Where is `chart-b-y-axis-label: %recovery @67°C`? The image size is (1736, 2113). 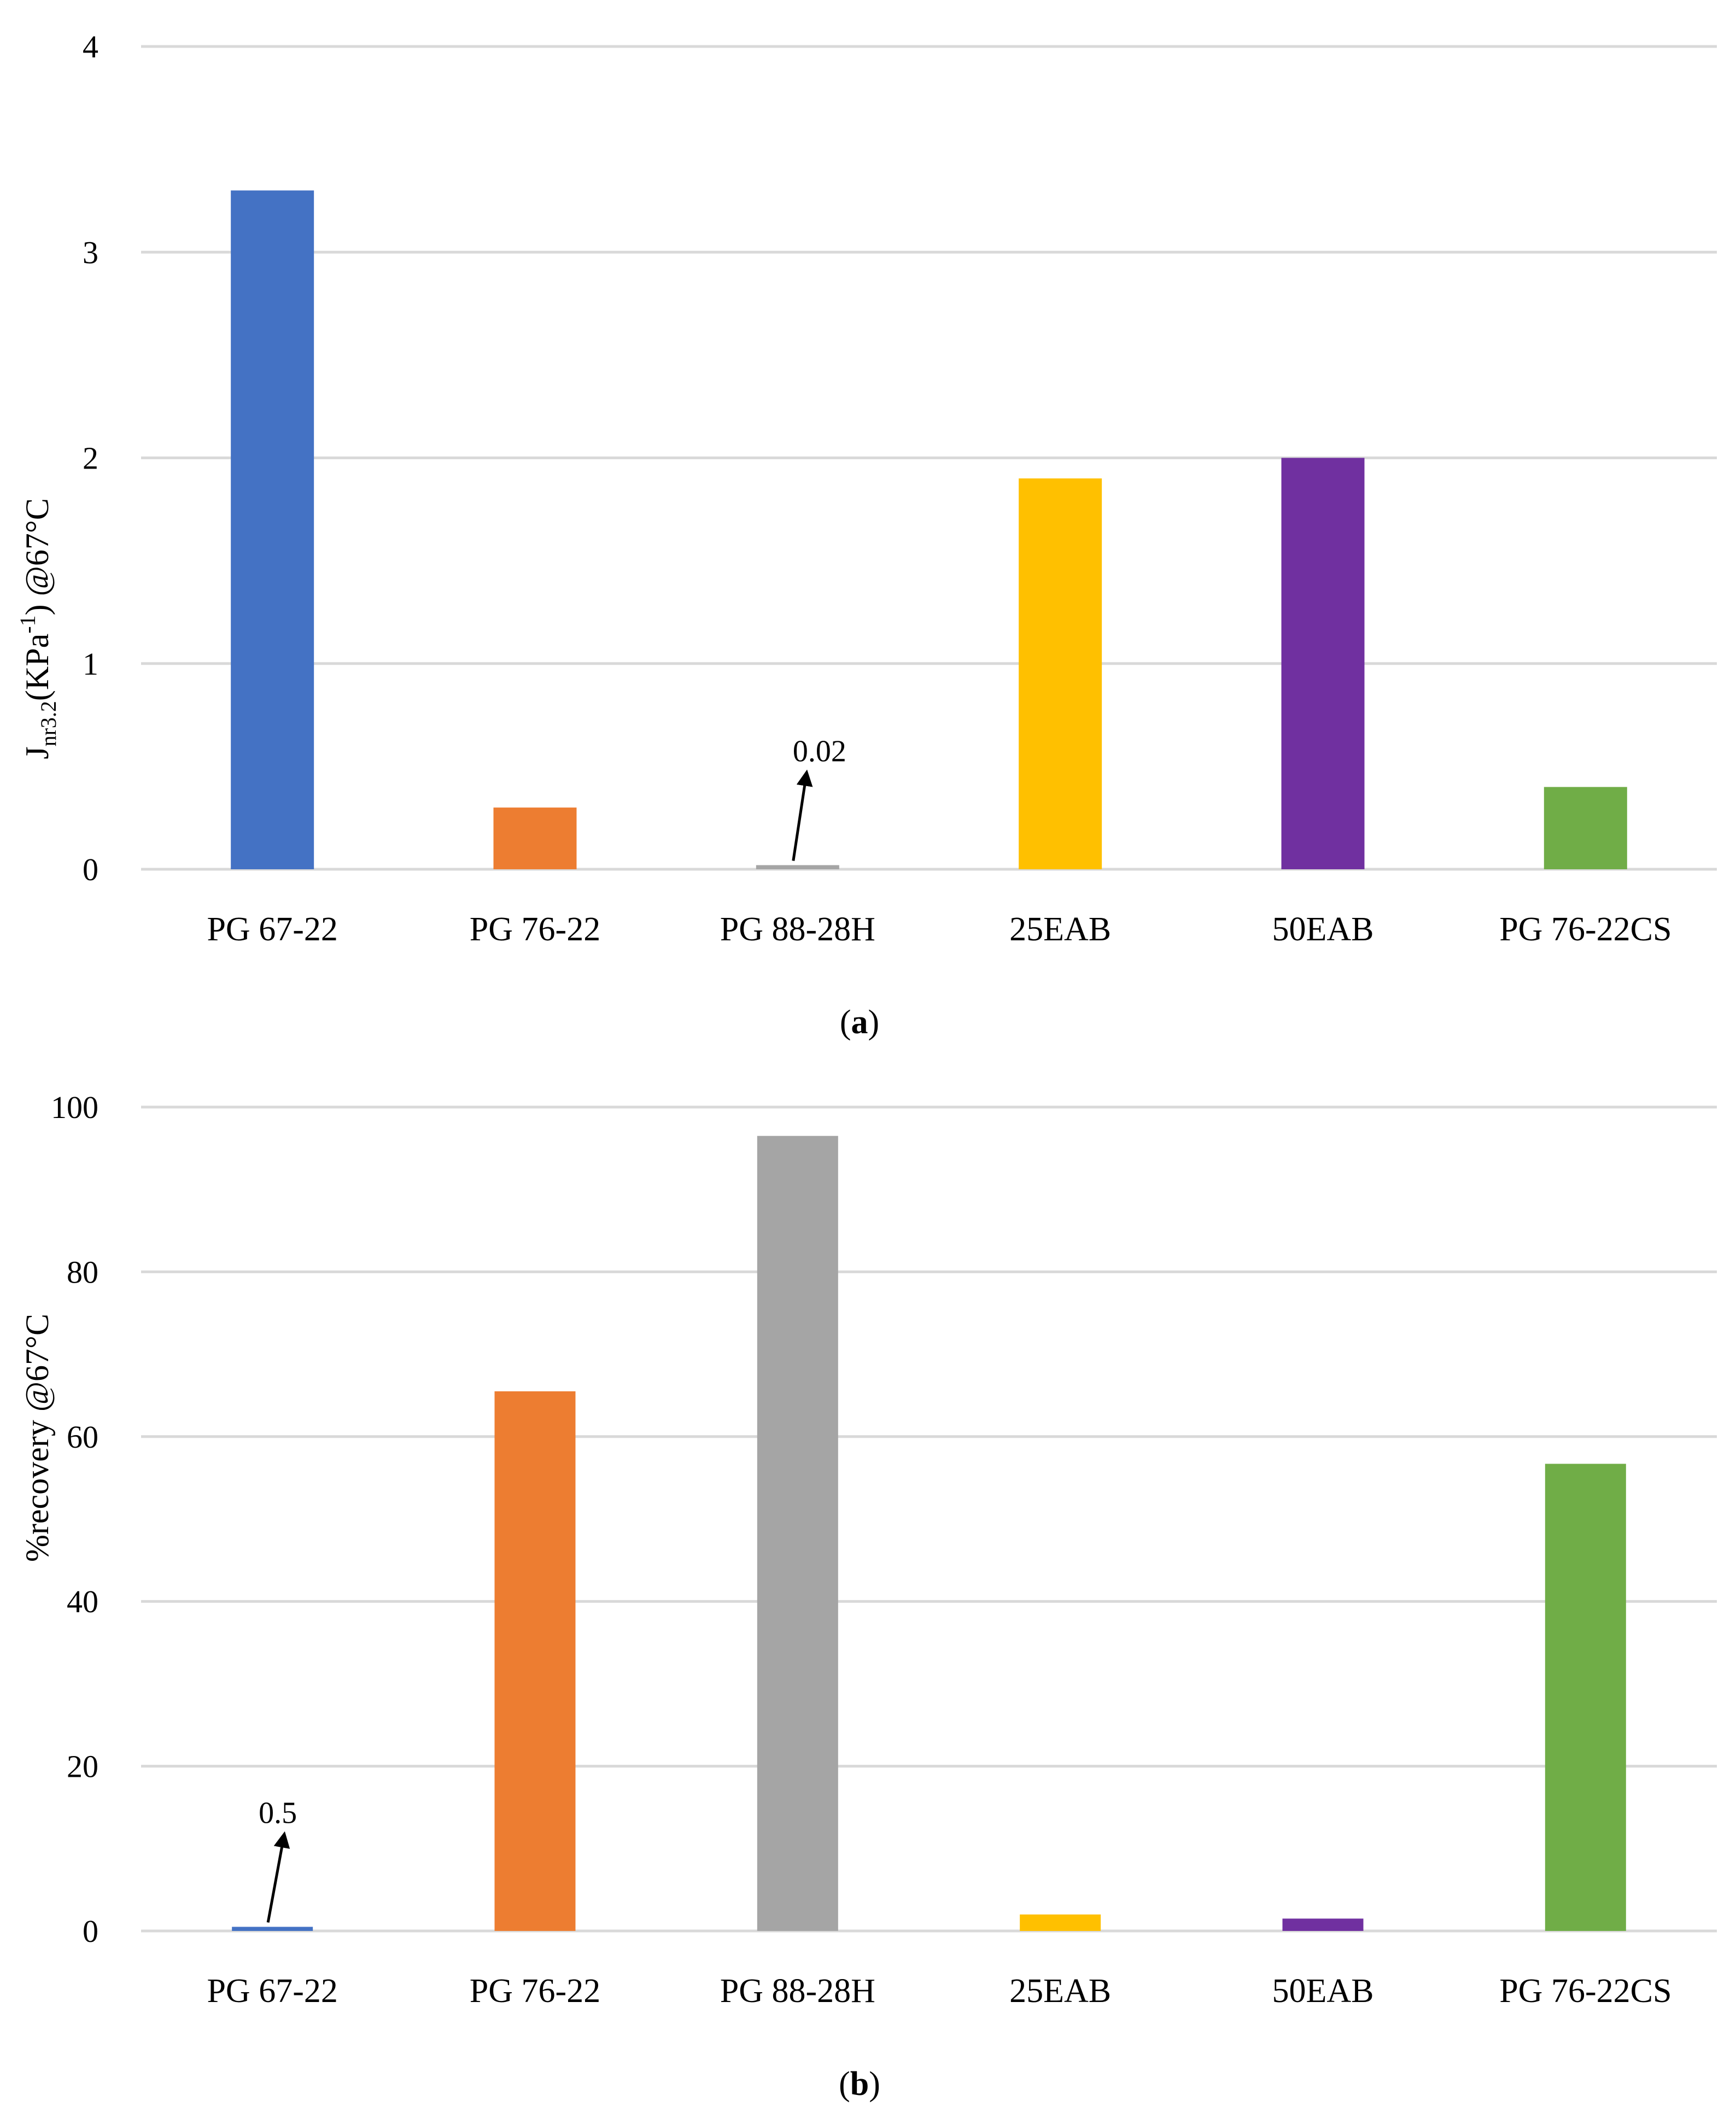 chart-b-y-axis-label: %recovery @67°C is located at coordinates (37, 1438).